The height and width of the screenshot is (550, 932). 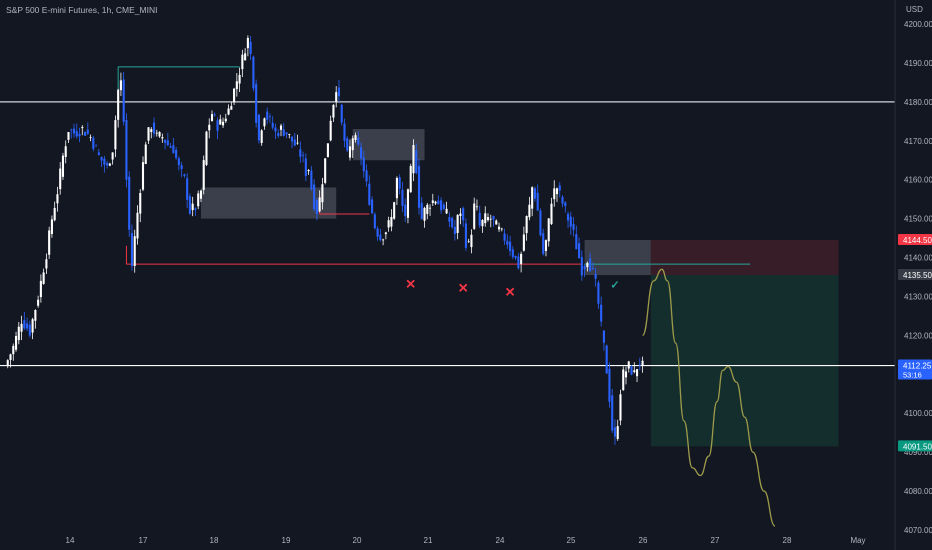 I want to click on price-badge: 4144.50, so click(x=915, y=240).